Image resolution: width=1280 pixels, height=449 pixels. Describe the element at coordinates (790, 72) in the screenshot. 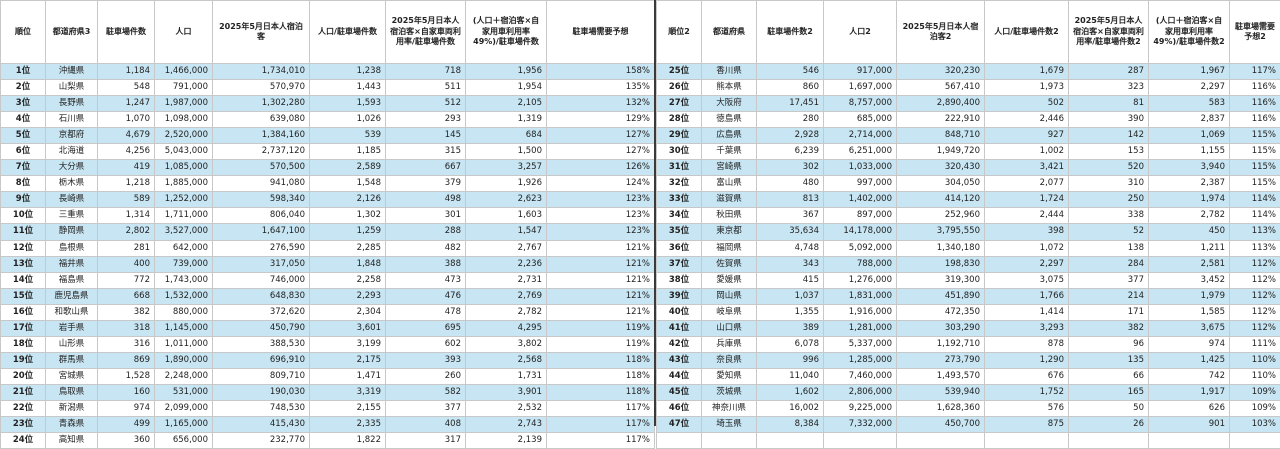

I see `cell-parking-count: 546` at that location.